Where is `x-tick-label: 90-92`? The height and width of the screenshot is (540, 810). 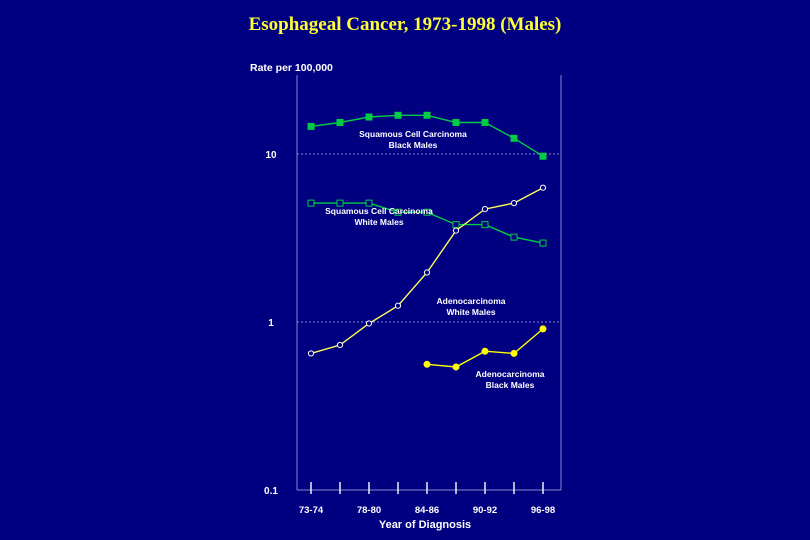
x-tick-label: 90-92 is located at coordinates (485, 510).